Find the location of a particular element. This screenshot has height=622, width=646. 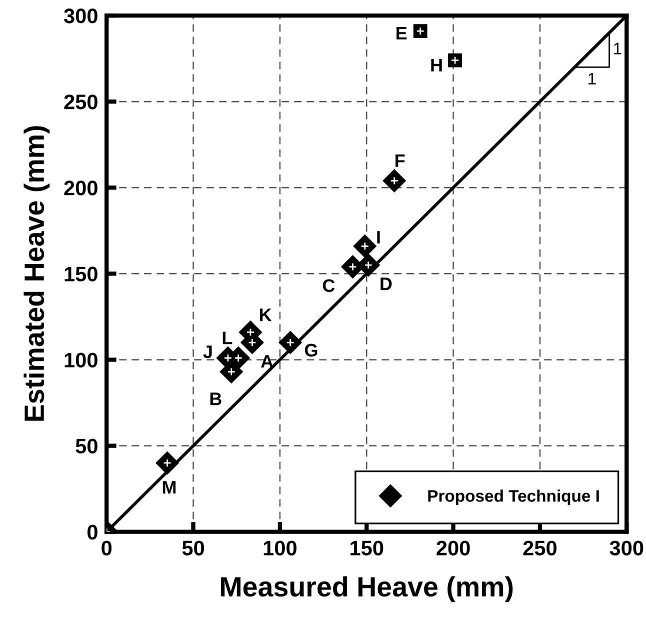

y-tick-label: 300 is located at coordinates (81, 16).